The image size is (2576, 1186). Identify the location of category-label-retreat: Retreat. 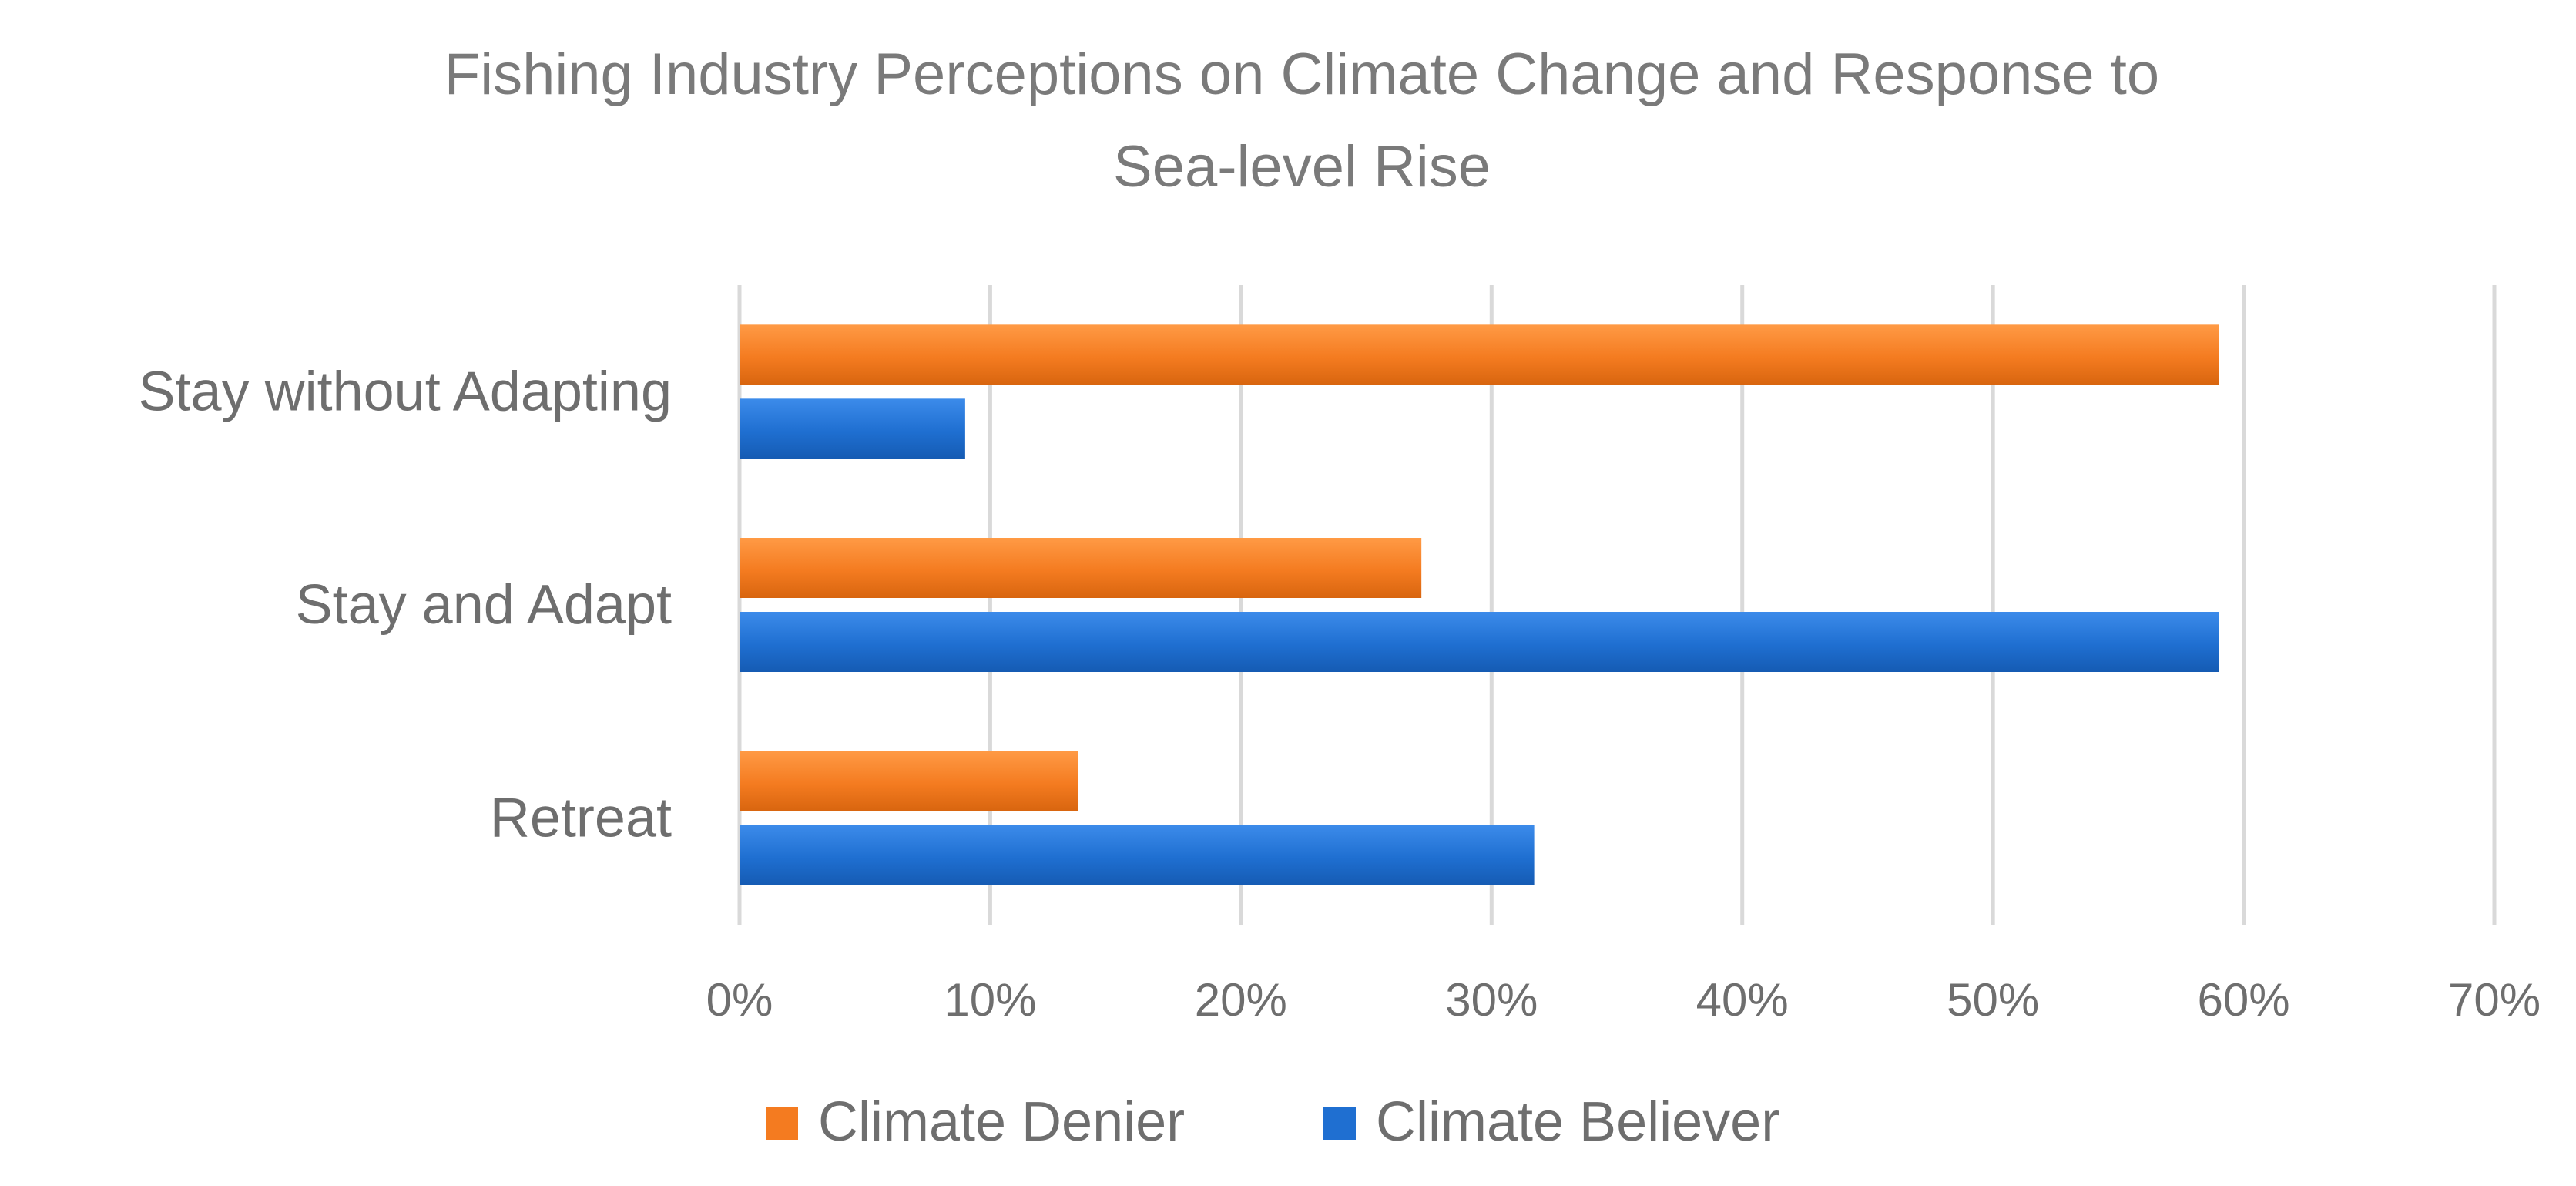
(581, 818).